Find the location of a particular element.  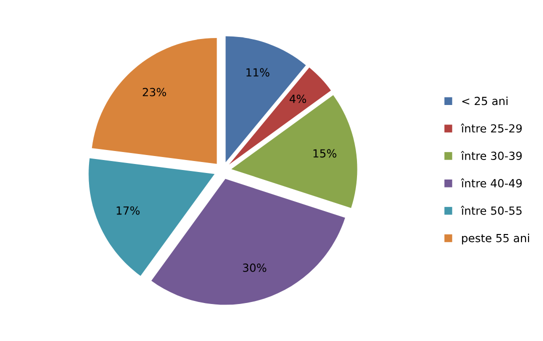

legend-label: < 25 ani is located at coordinates (485, 101).